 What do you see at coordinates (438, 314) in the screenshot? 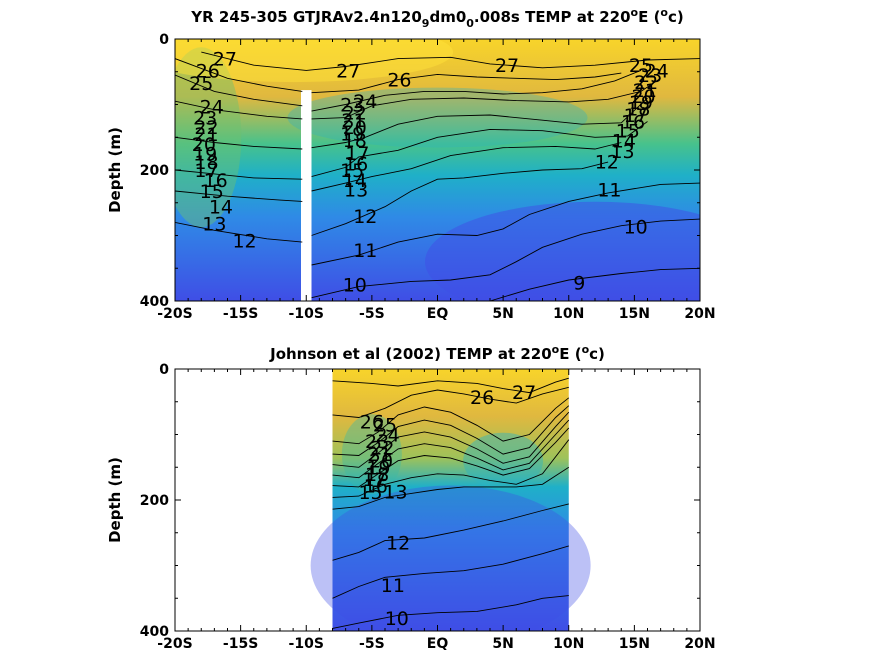
I see `x-tick-label: EQ` at bounding box center [438, 314].